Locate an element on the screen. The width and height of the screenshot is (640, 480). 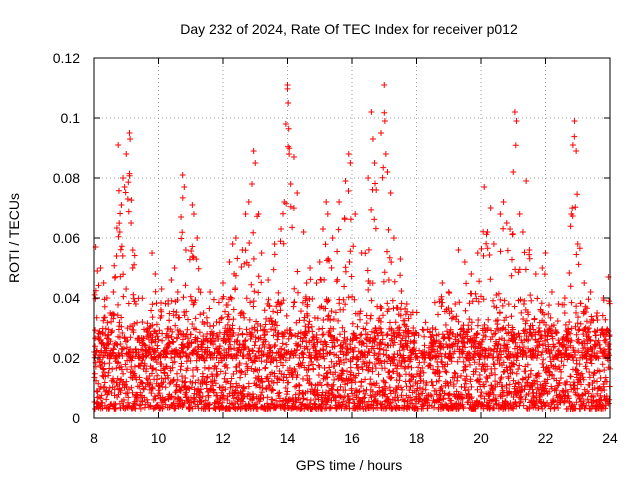
x-tick-label: 18 is located at coordinates (417, 438).